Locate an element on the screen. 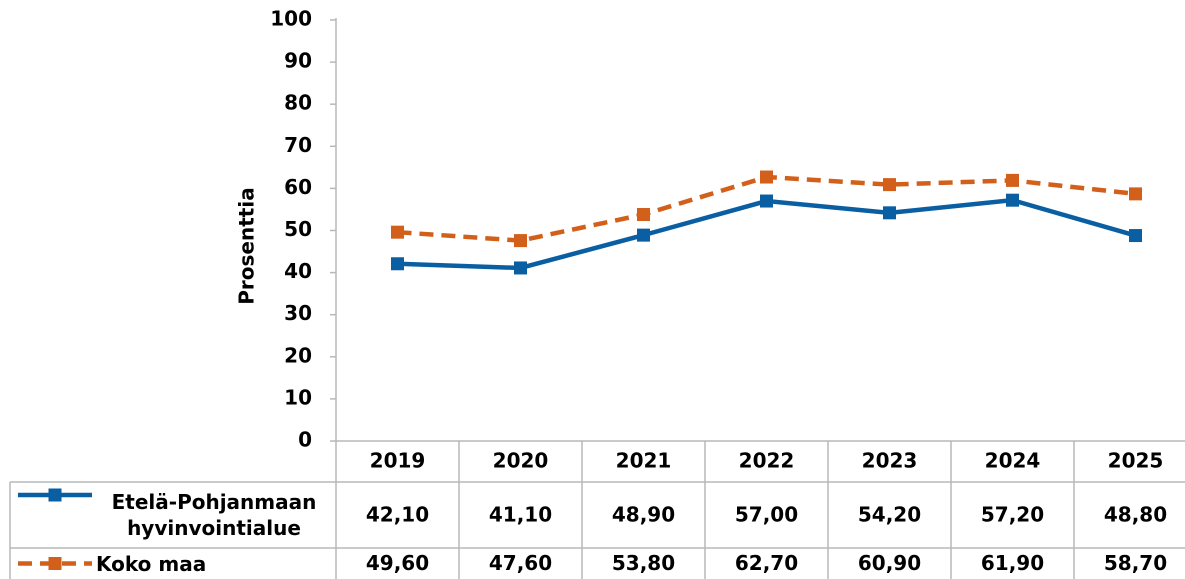 The width and height of the screenshot is (1185, 579). table-value: 61,90 is located at coordinates (1012, 563).